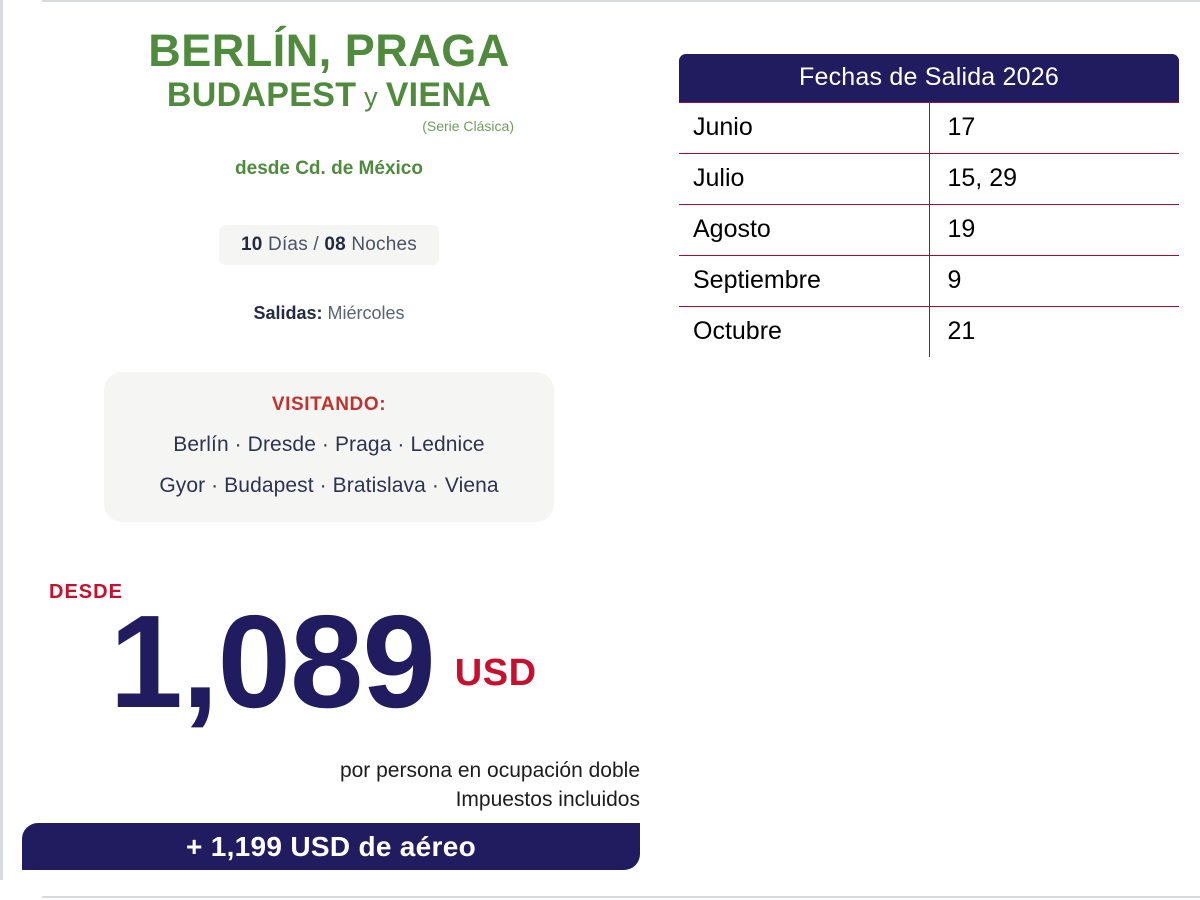 This screenshot has width=1200, height=900. What do you see at coordinates (1053, 128) in the screenshot?
I see `table-cell-days: 17` at bounding box center [1053, 128].